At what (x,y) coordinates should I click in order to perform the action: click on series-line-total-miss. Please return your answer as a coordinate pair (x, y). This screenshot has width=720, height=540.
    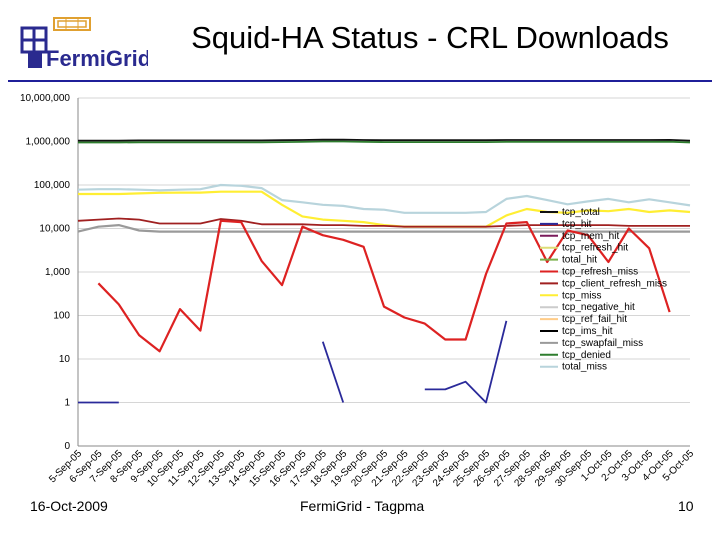
    Looking at the image, I should click on (384, 198).